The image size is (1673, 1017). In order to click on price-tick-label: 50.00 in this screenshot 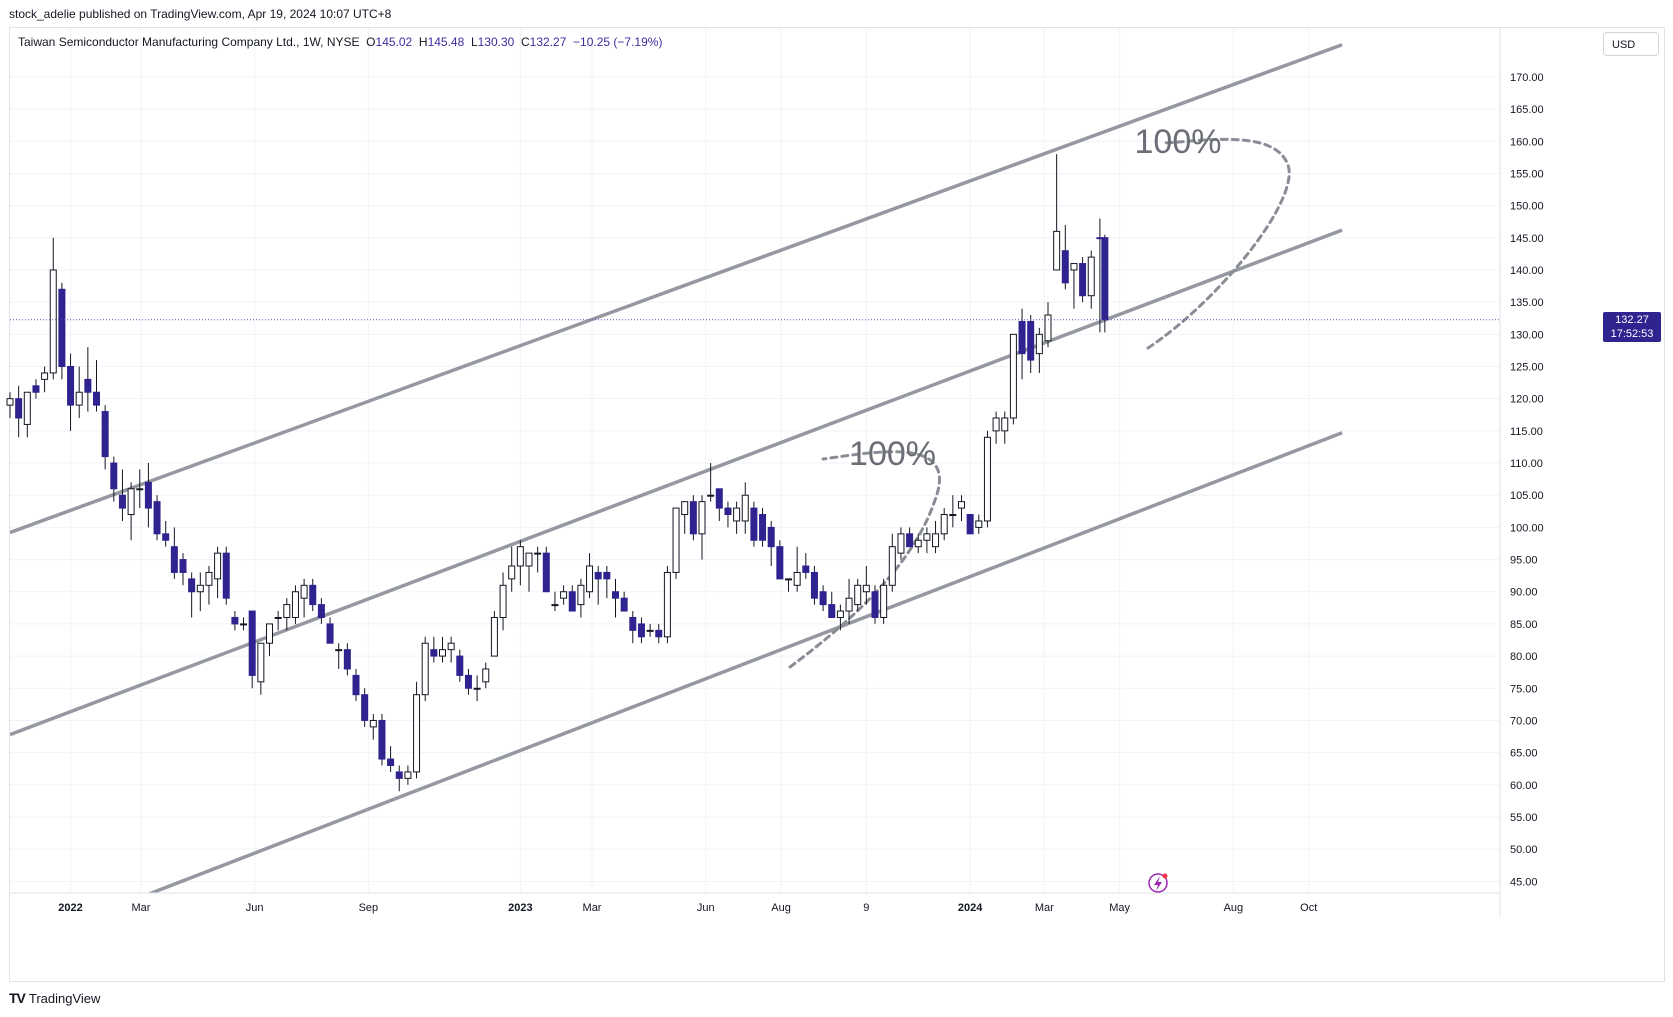, I will do `click(1524, 850)`.